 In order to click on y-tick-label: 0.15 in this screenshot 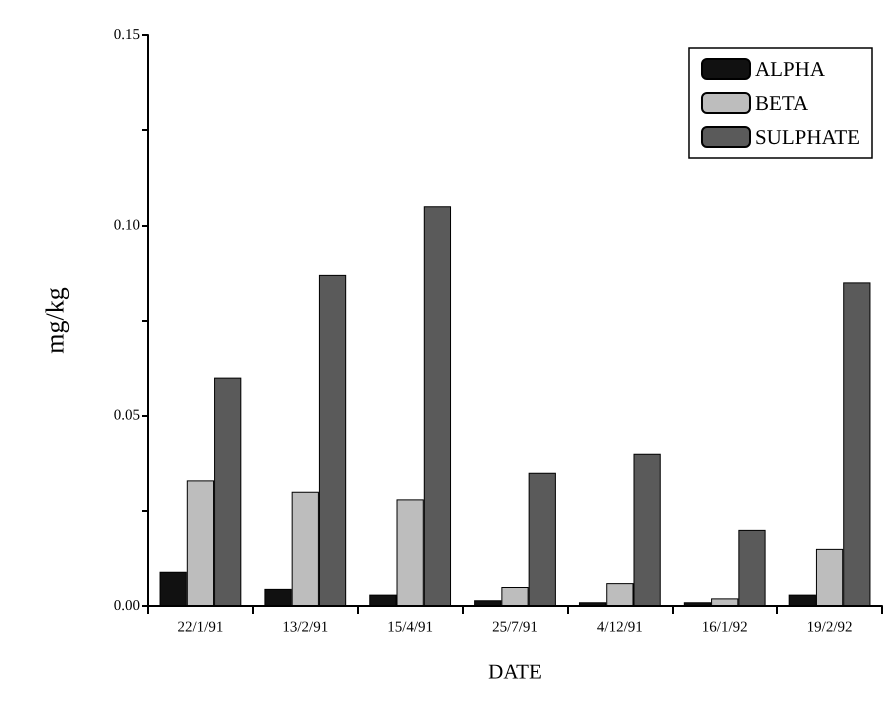, I will do `click(127, 35)`.